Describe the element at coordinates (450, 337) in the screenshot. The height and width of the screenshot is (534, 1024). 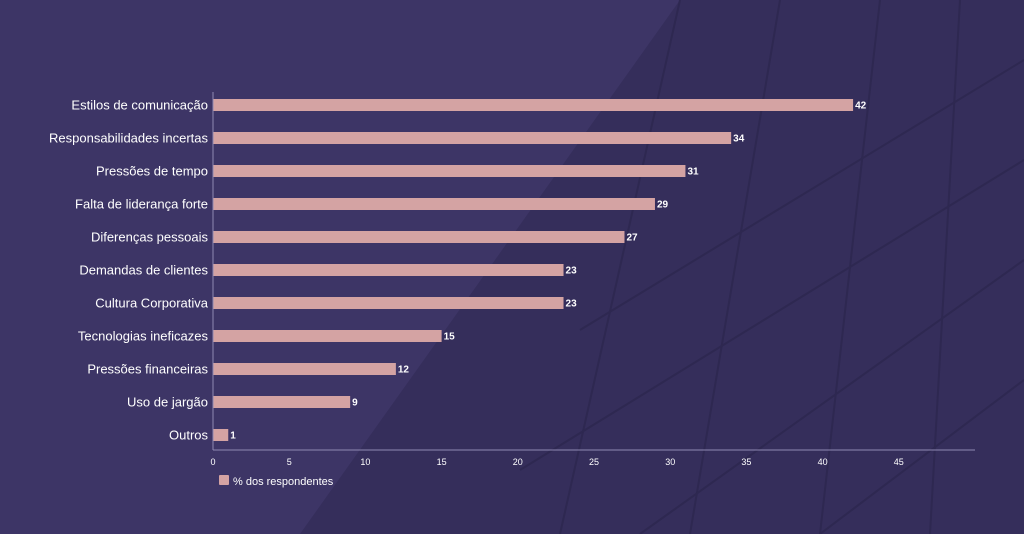
I see `data-label: 15` at that location.